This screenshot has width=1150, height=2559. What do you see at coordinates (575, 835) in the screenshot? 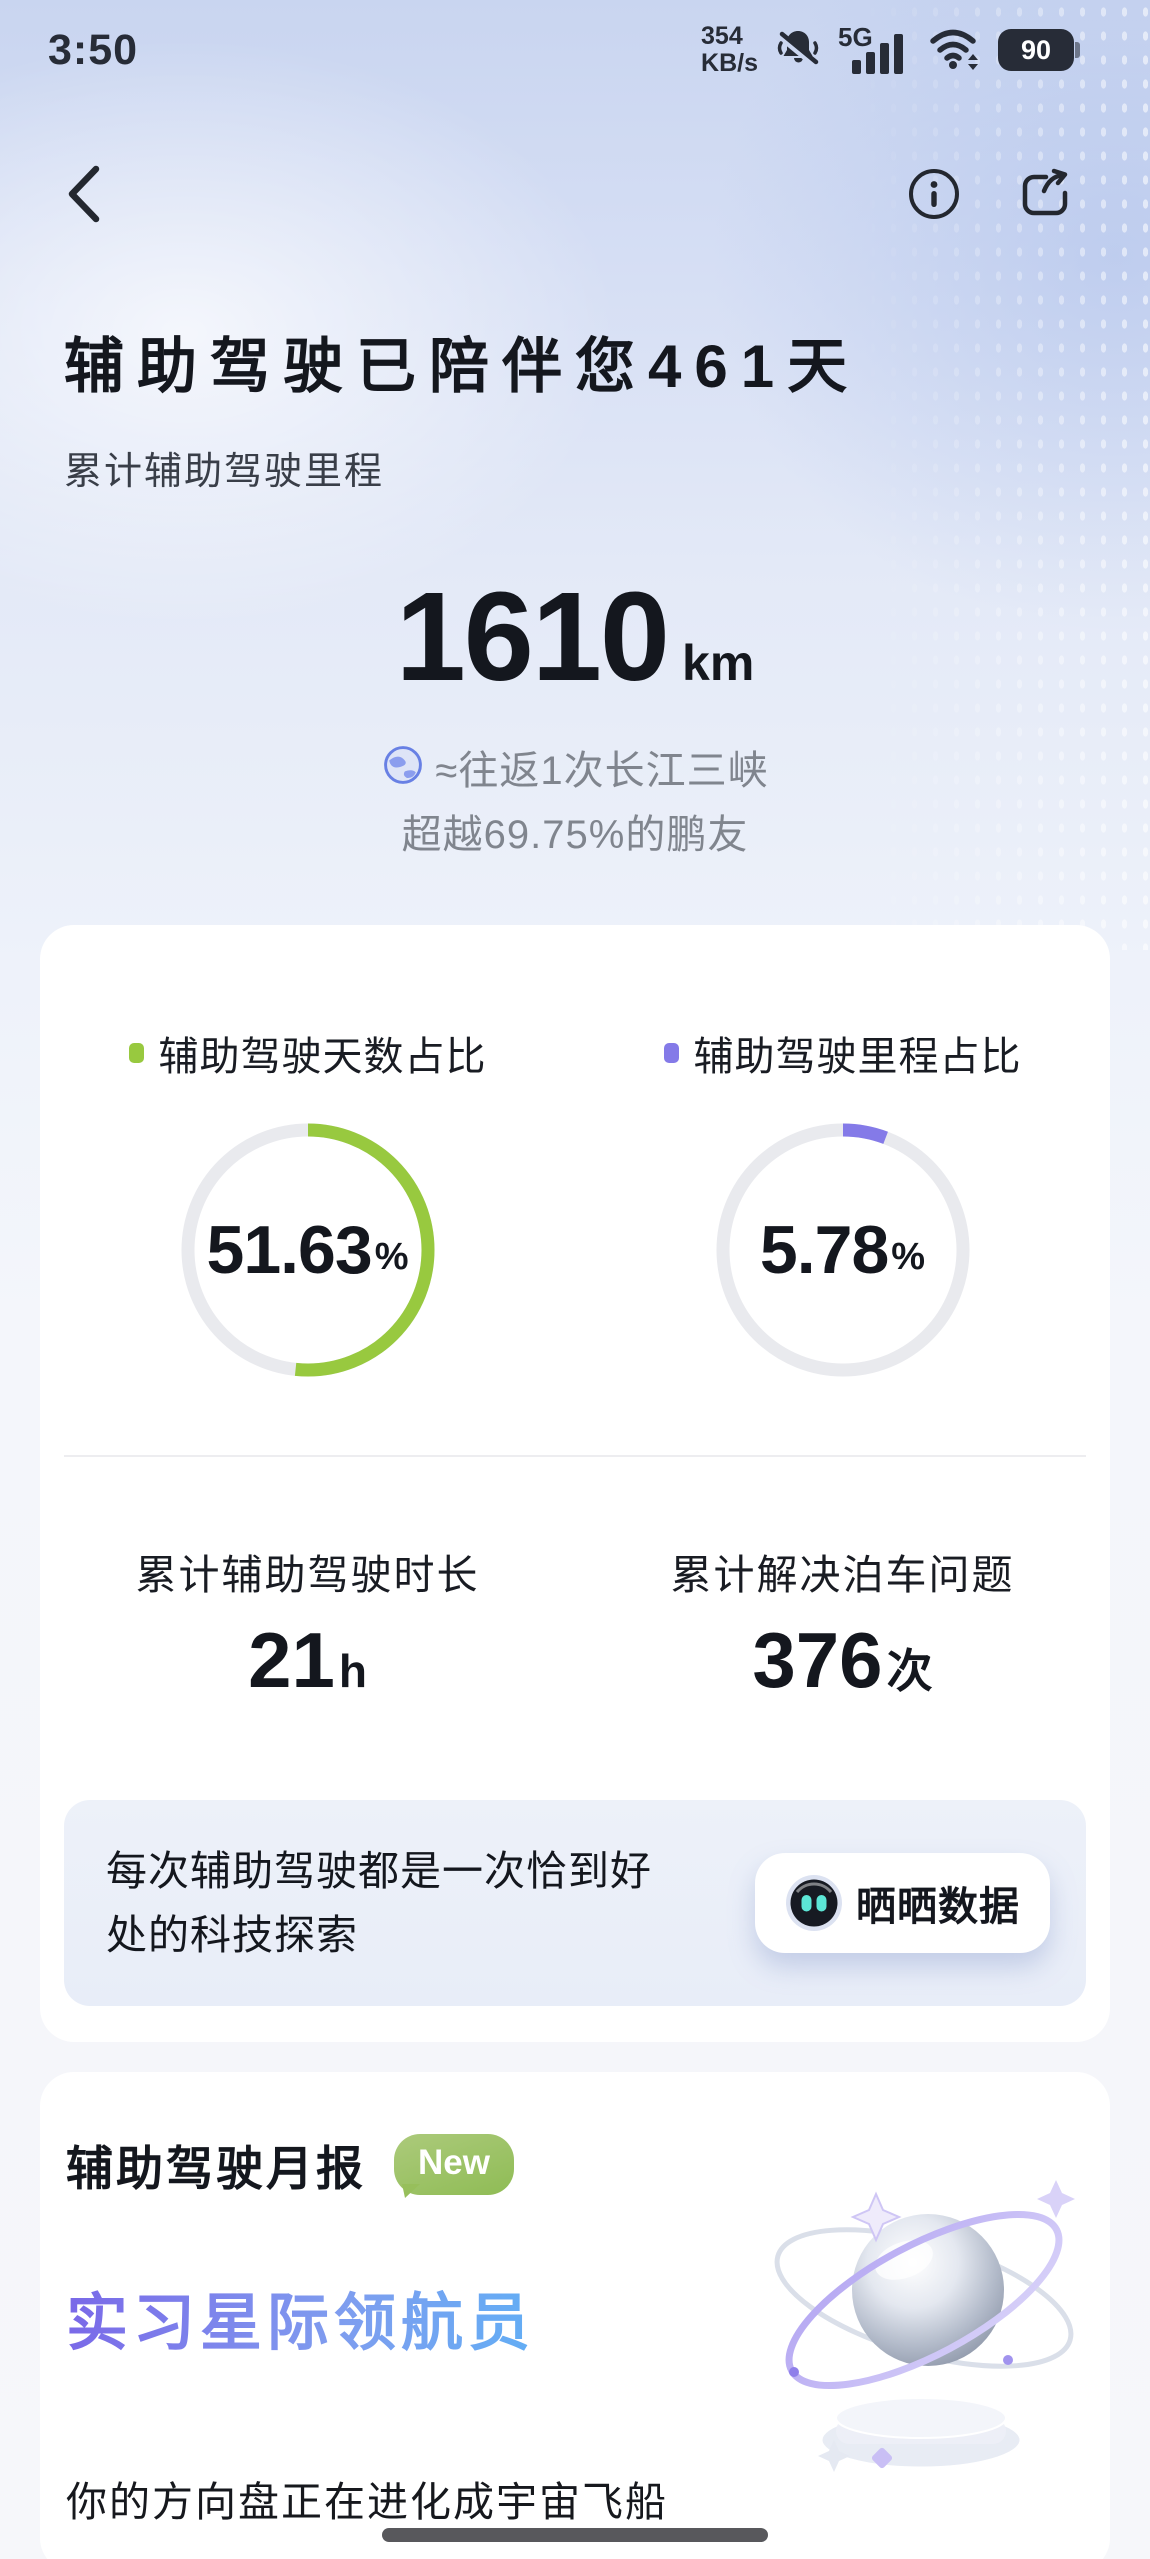
I see `rank-note: 超越69.75%的鹏友` at bounding box center [575, 835].